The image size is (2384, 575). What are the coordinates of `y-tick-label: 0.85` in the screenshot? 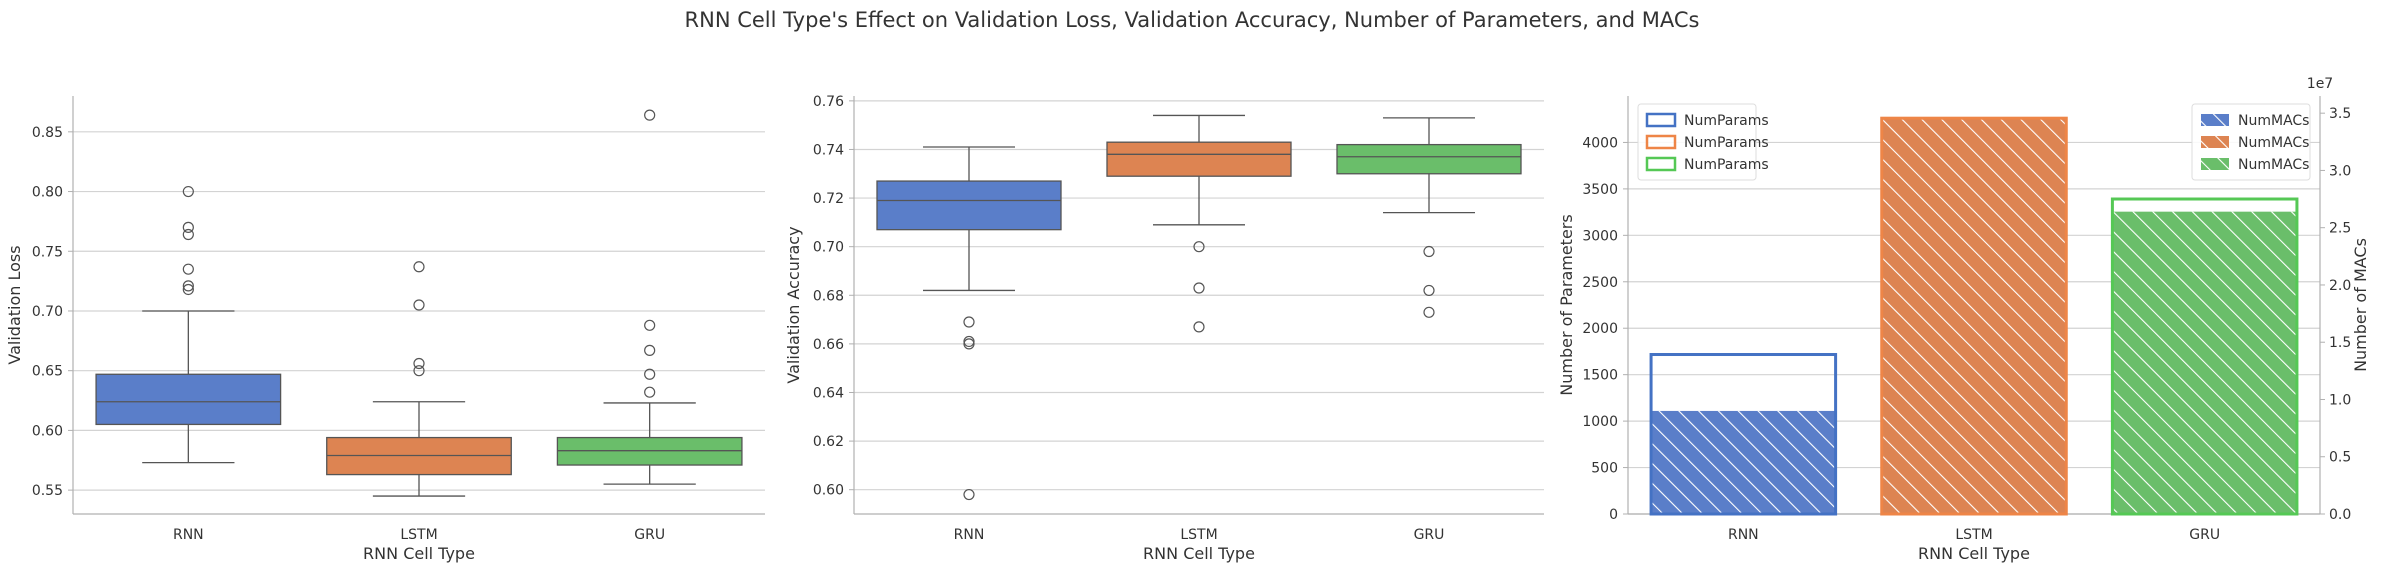 It's located at (47, 133).